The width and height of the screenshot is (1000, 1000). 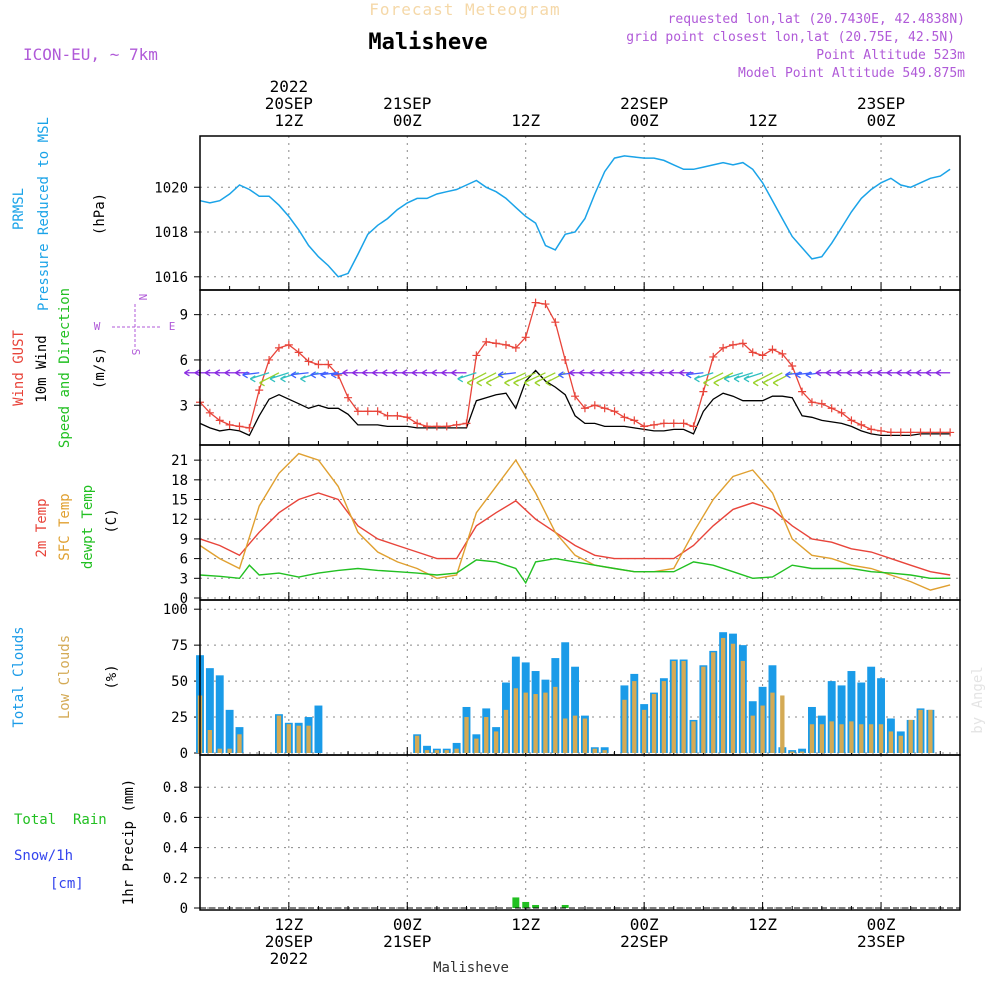 What do you see at coordinates (65, 677) in the screenshot?
I see `low-cloud-label: Low Clouds` at bounding box center [65, 677].